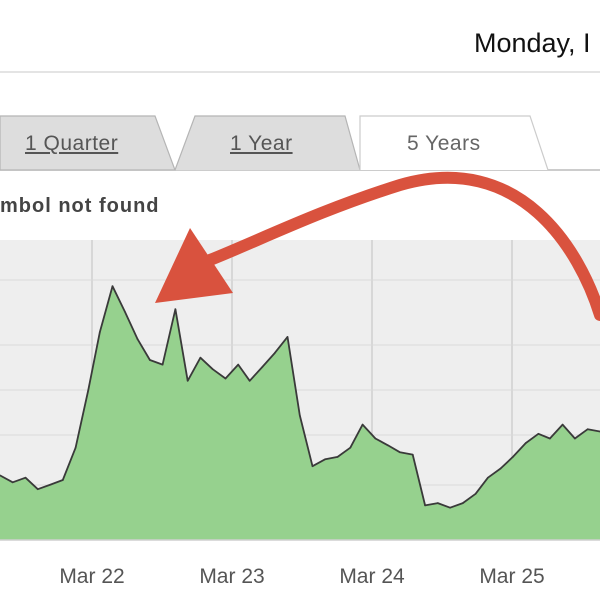 The width and height of the screenshot is (600, 600). I want to click on x-tick-label: Mar 24, so click(372, 576).